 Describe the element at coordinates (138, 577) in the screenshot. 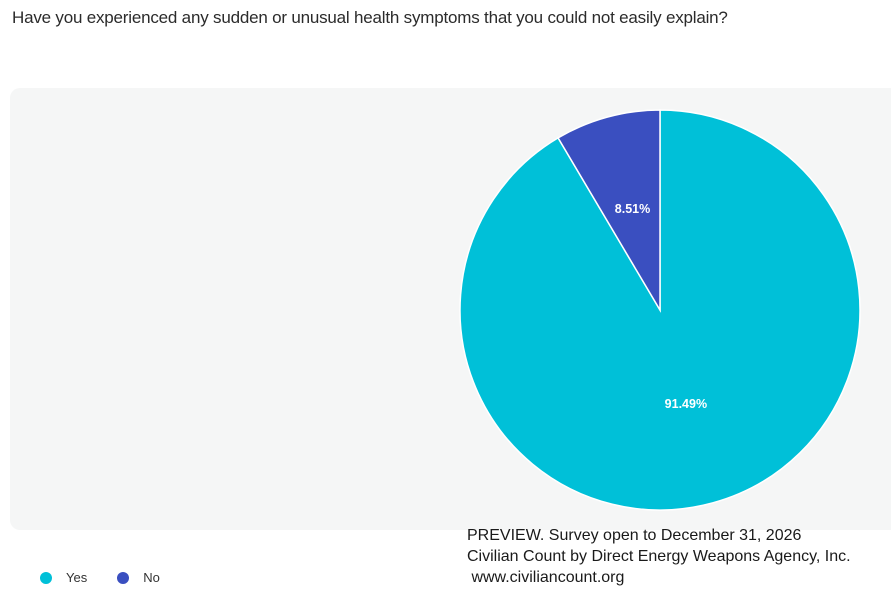

I see `legend-item-no: No` at that location.